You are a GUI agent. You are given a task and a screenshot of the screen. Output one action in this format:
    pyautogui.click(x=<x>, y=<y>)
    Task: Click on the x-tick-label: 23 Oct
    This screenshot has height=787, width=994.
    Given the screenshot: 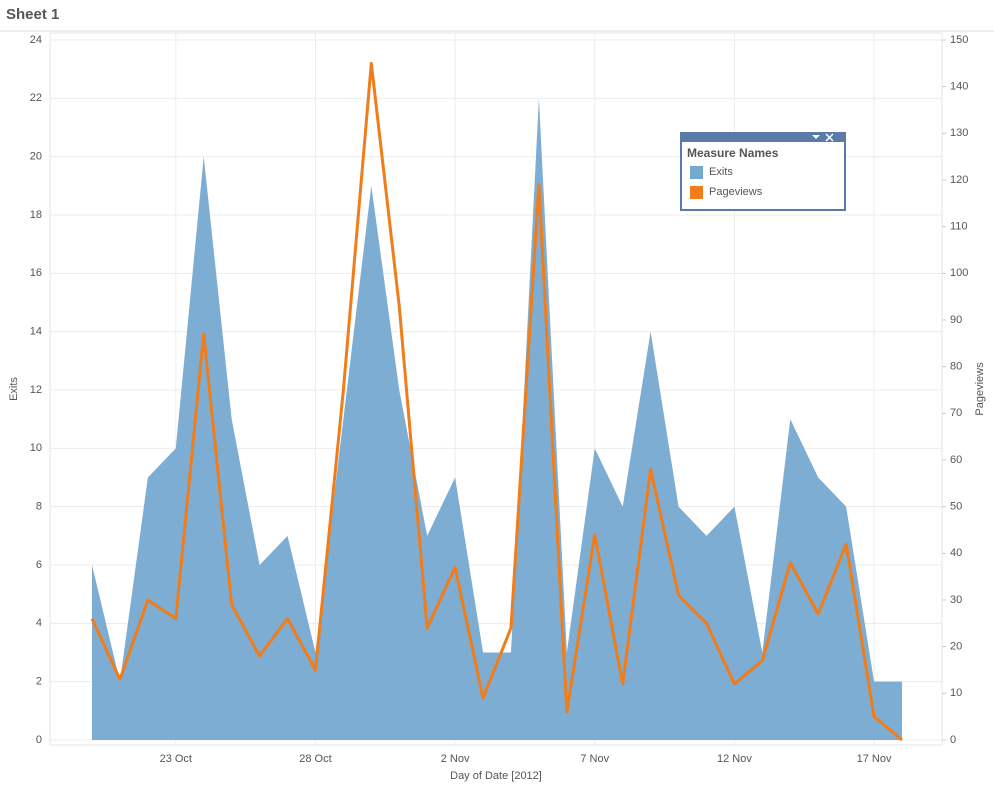 What is the action you would take?
    pyautogui.click(x=176, y=759)
    